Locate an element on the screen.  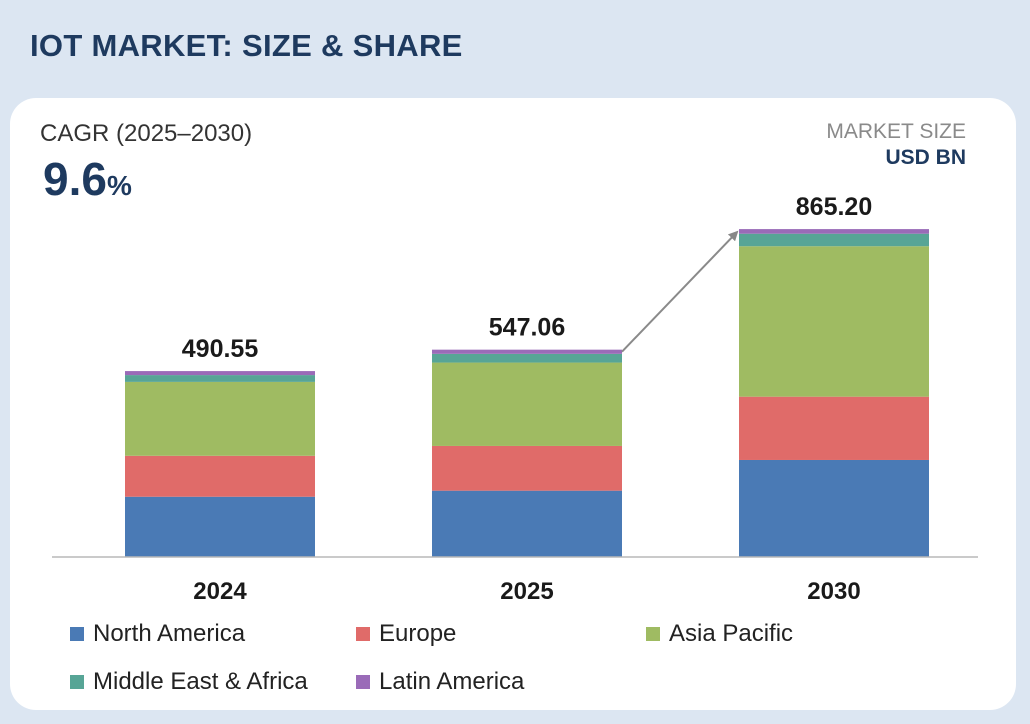
x-tick-label-2024: 2024 is located at coordinates (220, 591).